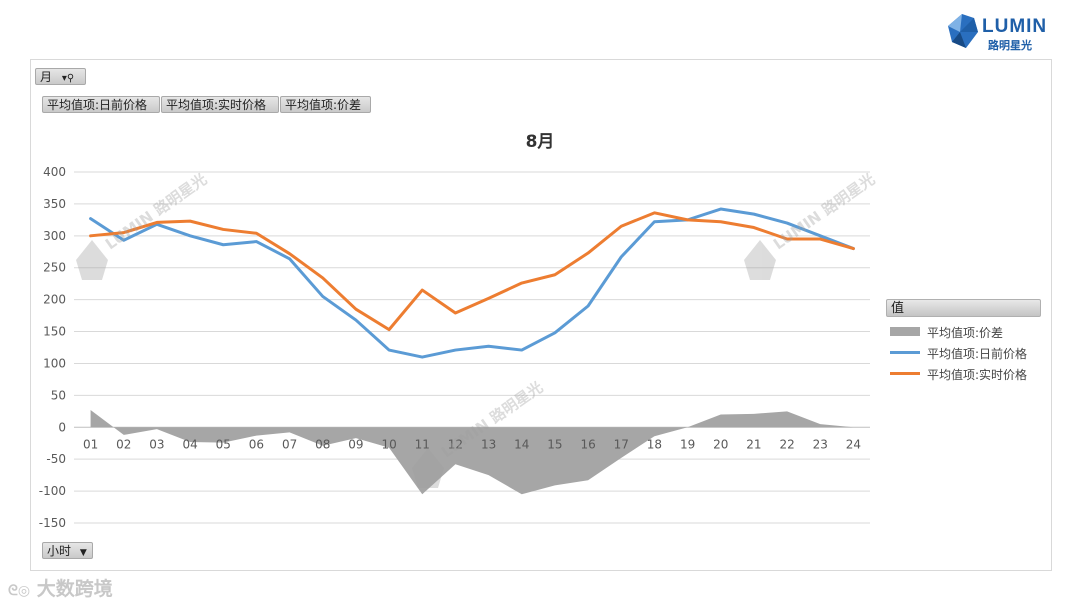 This screenshot has width=1080, height=608. Describe the element at coordinates (56, 459) in the screenshot. I see `y-tick-label: -50` at that location.